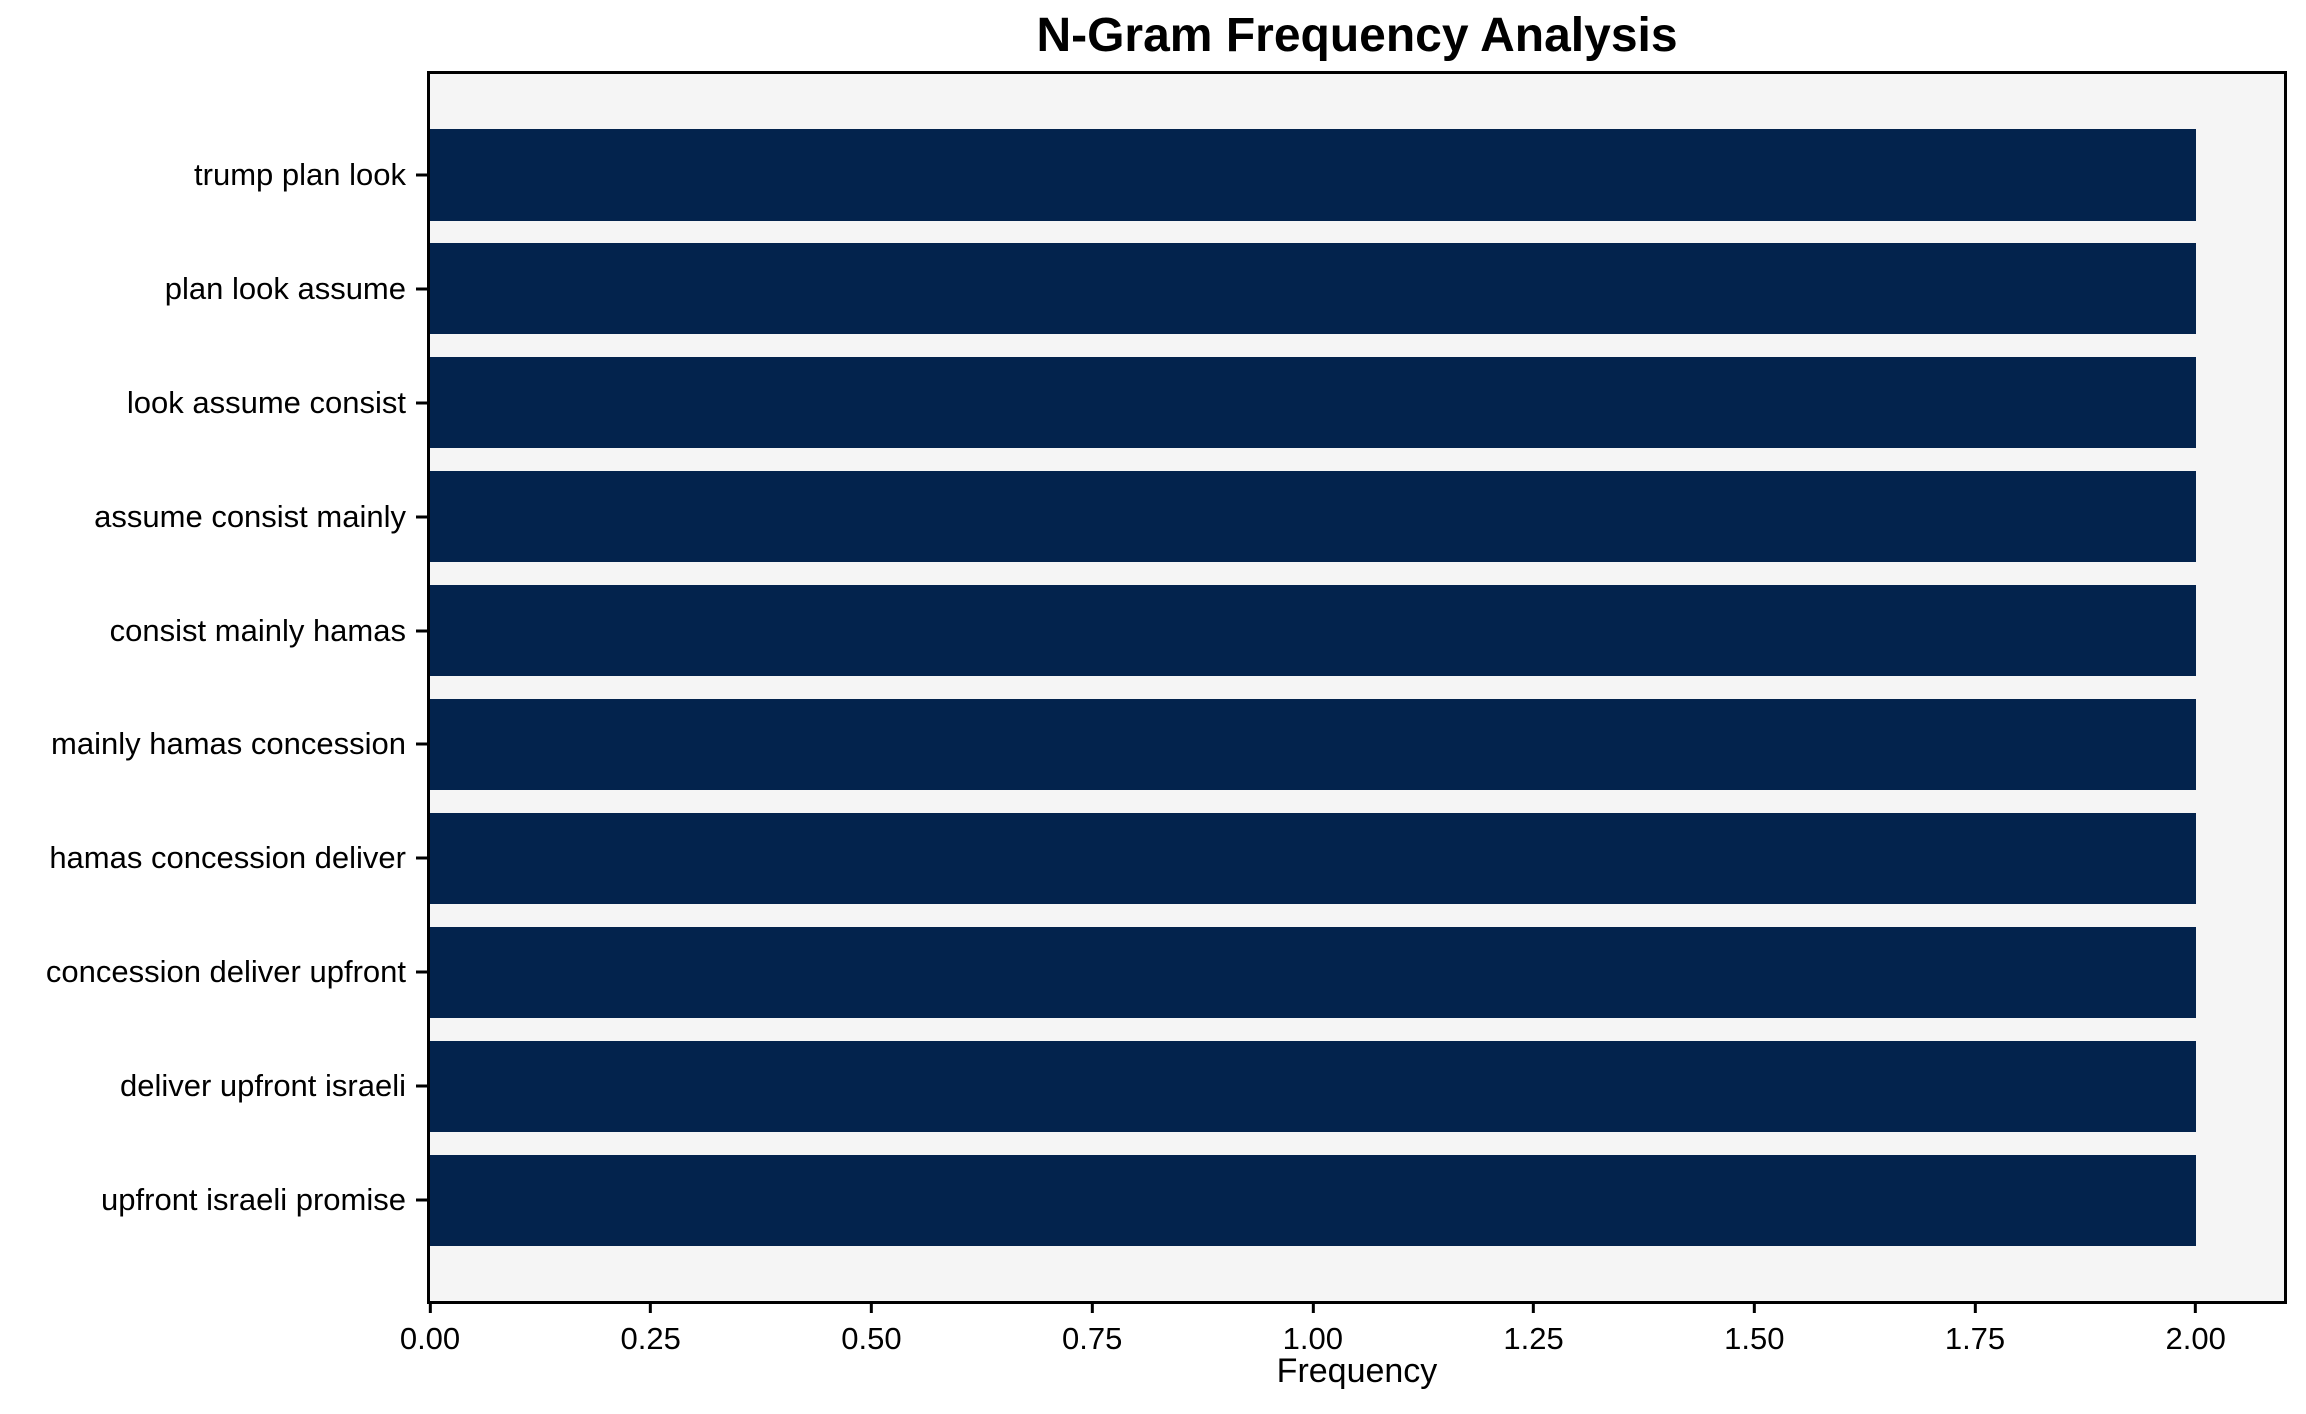  I want to click on x-tick: 0.25, so click(651, 1329).